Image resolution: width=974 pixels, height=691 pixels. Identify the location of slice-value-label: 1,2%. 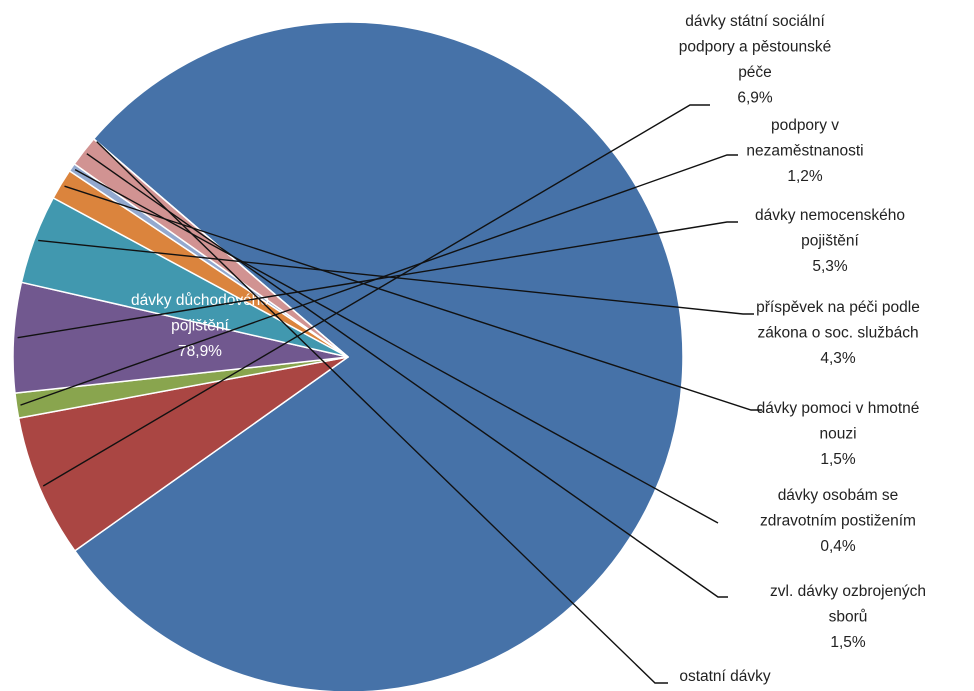
(805, 176).